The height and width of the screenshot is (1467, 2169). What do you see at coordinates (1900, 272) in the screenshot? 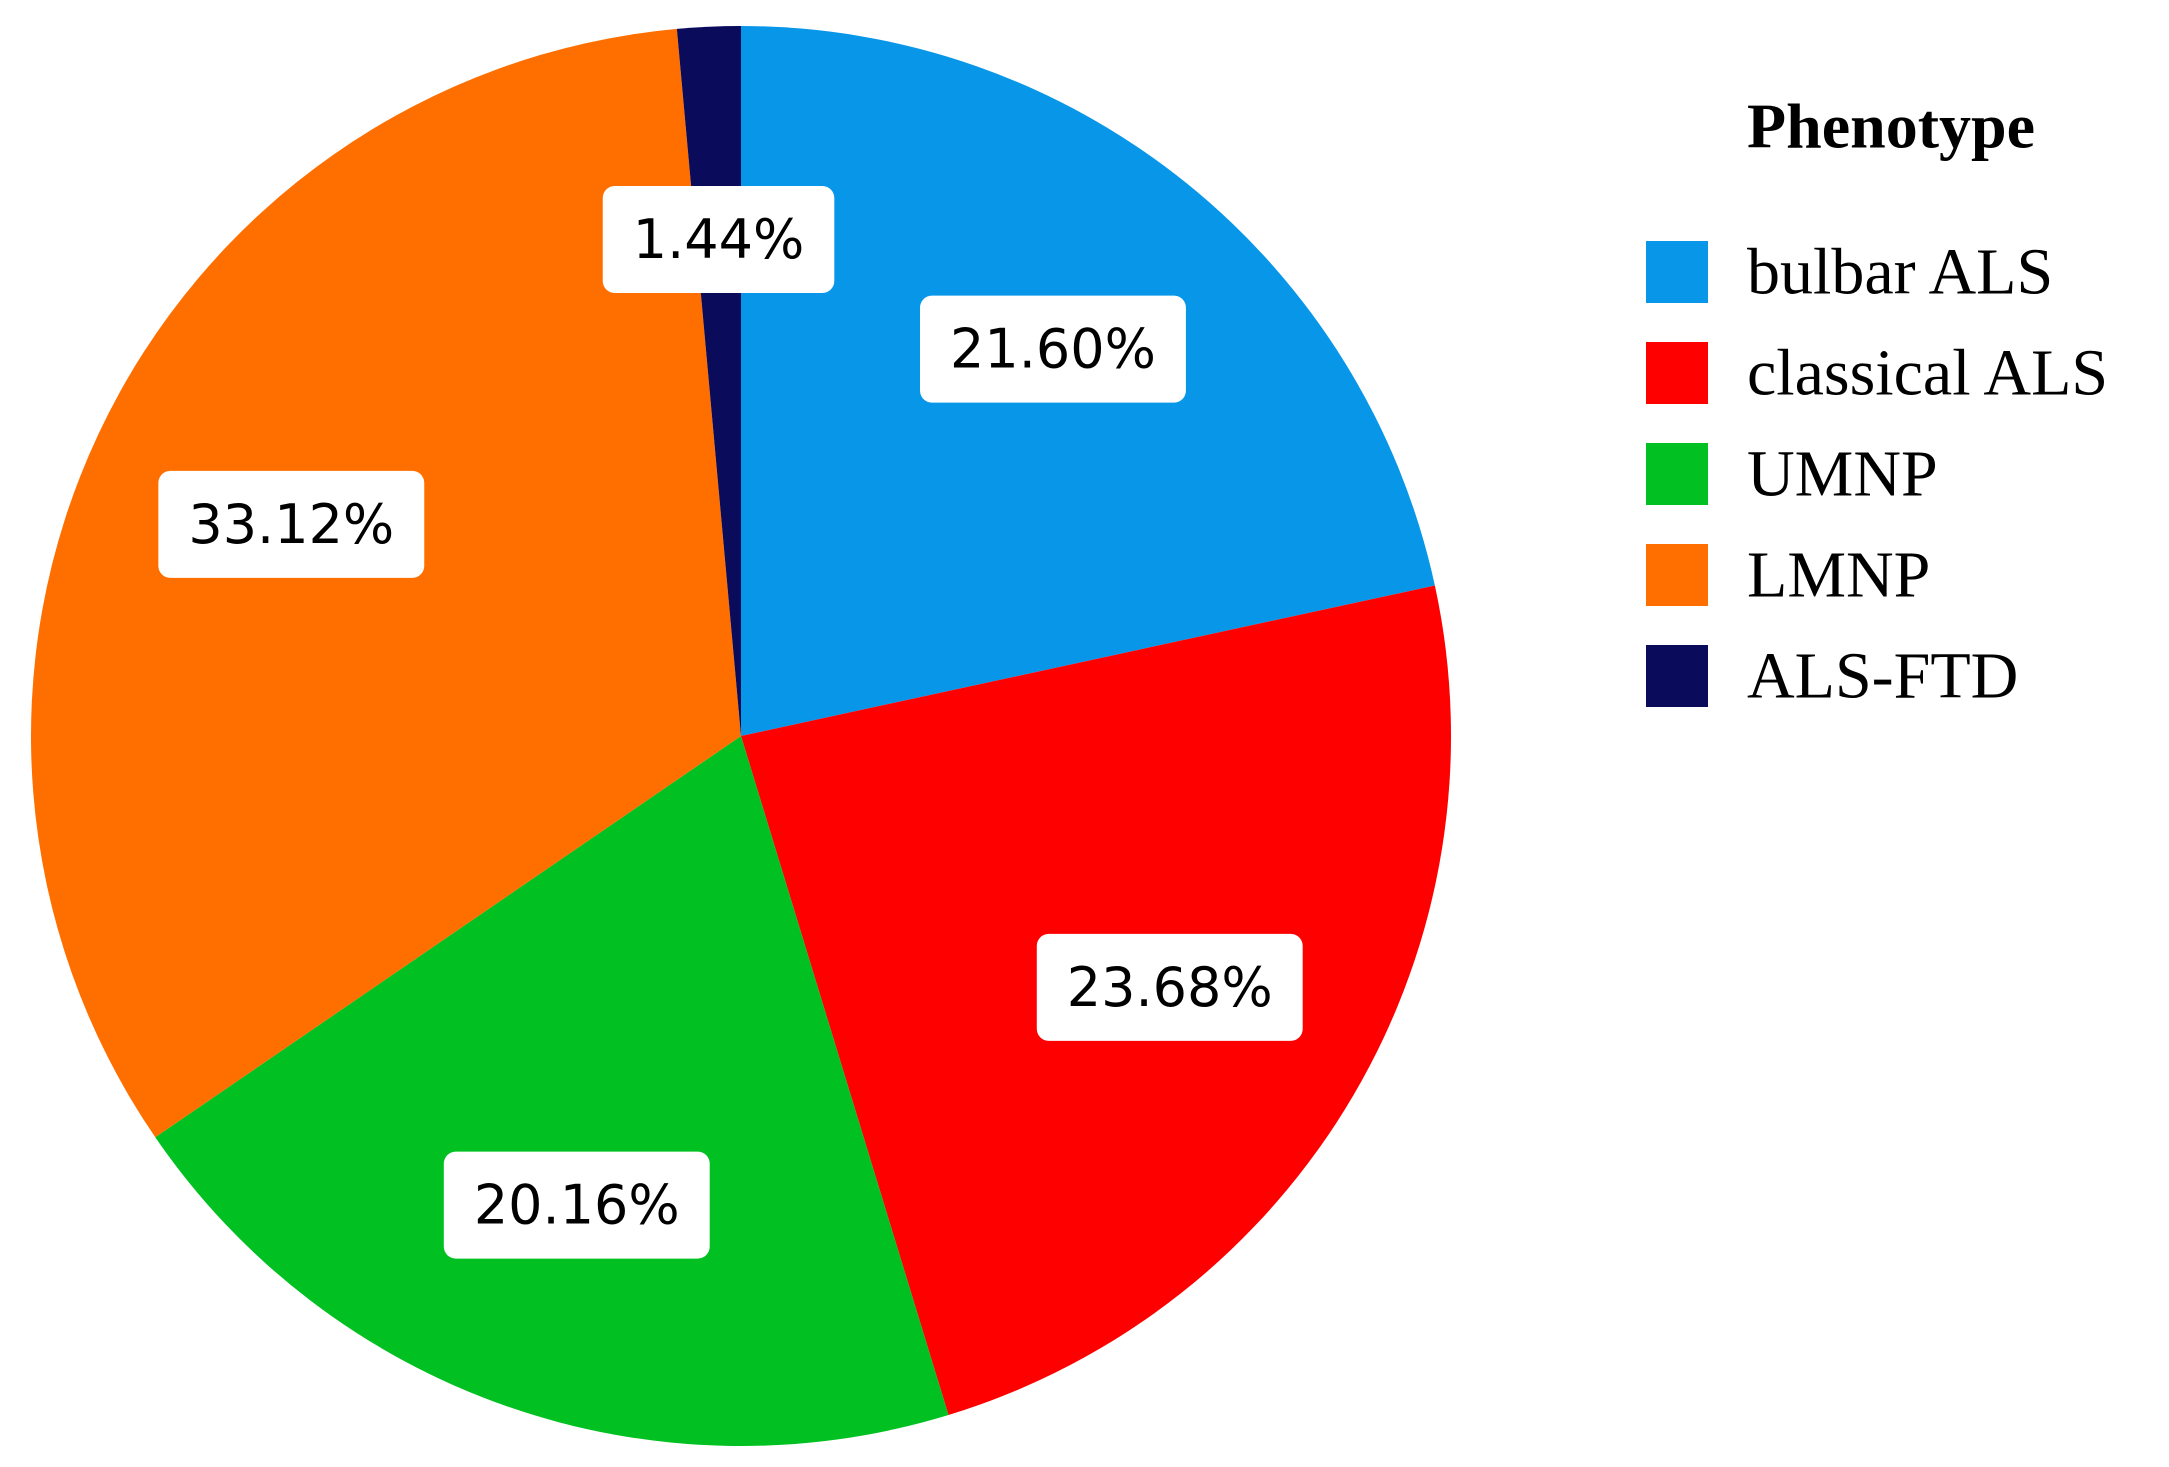
I see `legend-label: bulbar ALS` at bounding box center [1900, 272].